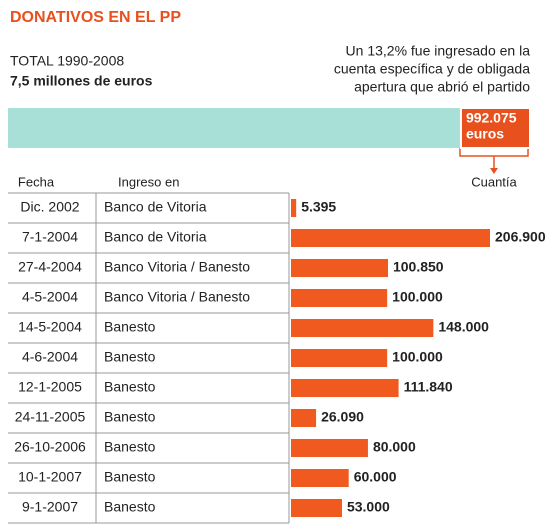 Image resolution: width=560 pixels, height=530 pixels. I want to click on value-label: 148.000, so click(463, 327).